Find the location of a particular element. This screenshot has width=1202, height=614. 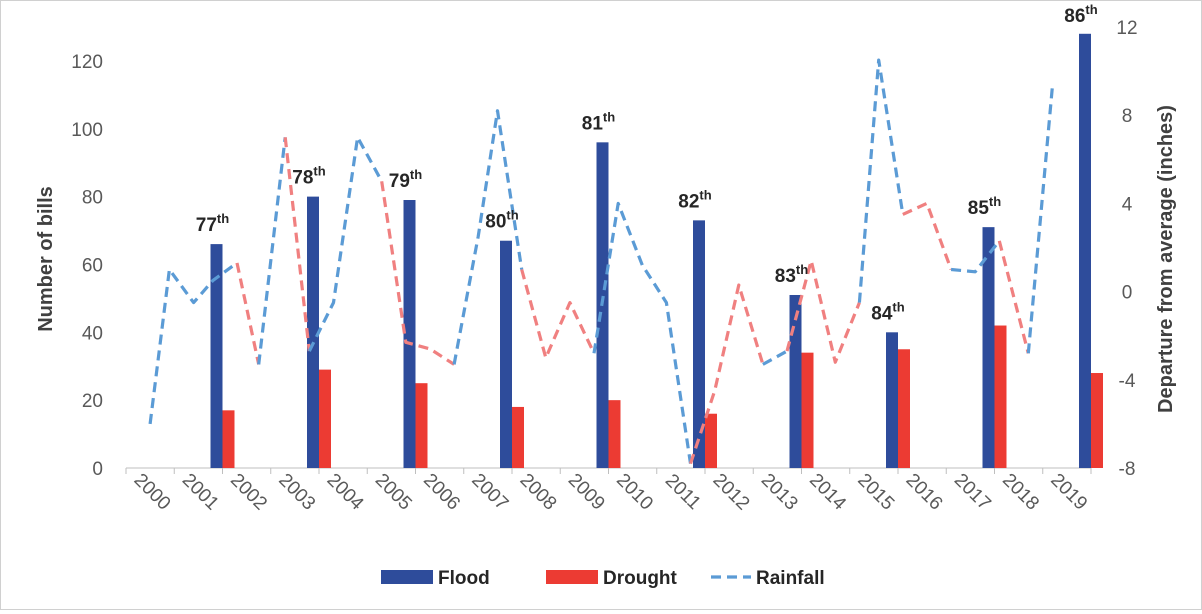

x-tick-label: 2005 is located at coordinates (393, 492).